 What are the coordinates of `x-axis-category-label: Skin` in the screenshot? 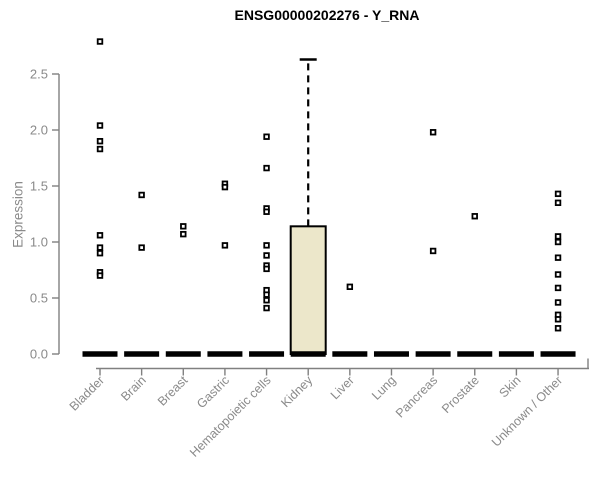 It's located at (509, 386).